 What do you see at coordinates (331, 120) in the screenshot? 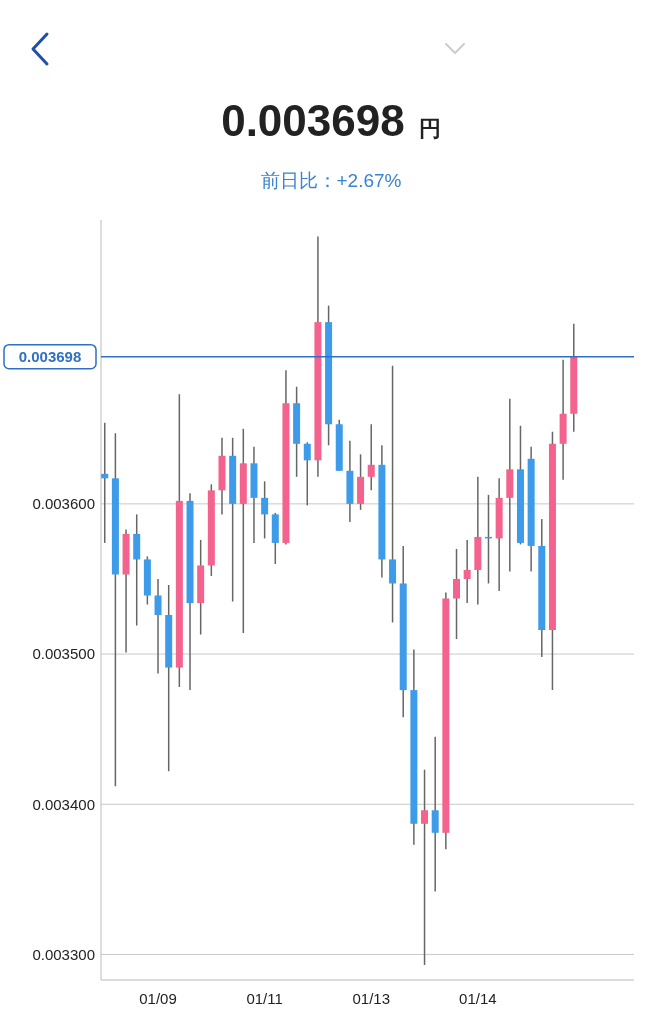
I see `chart-title: 0.003698 円` at bounding box center [331, 120].